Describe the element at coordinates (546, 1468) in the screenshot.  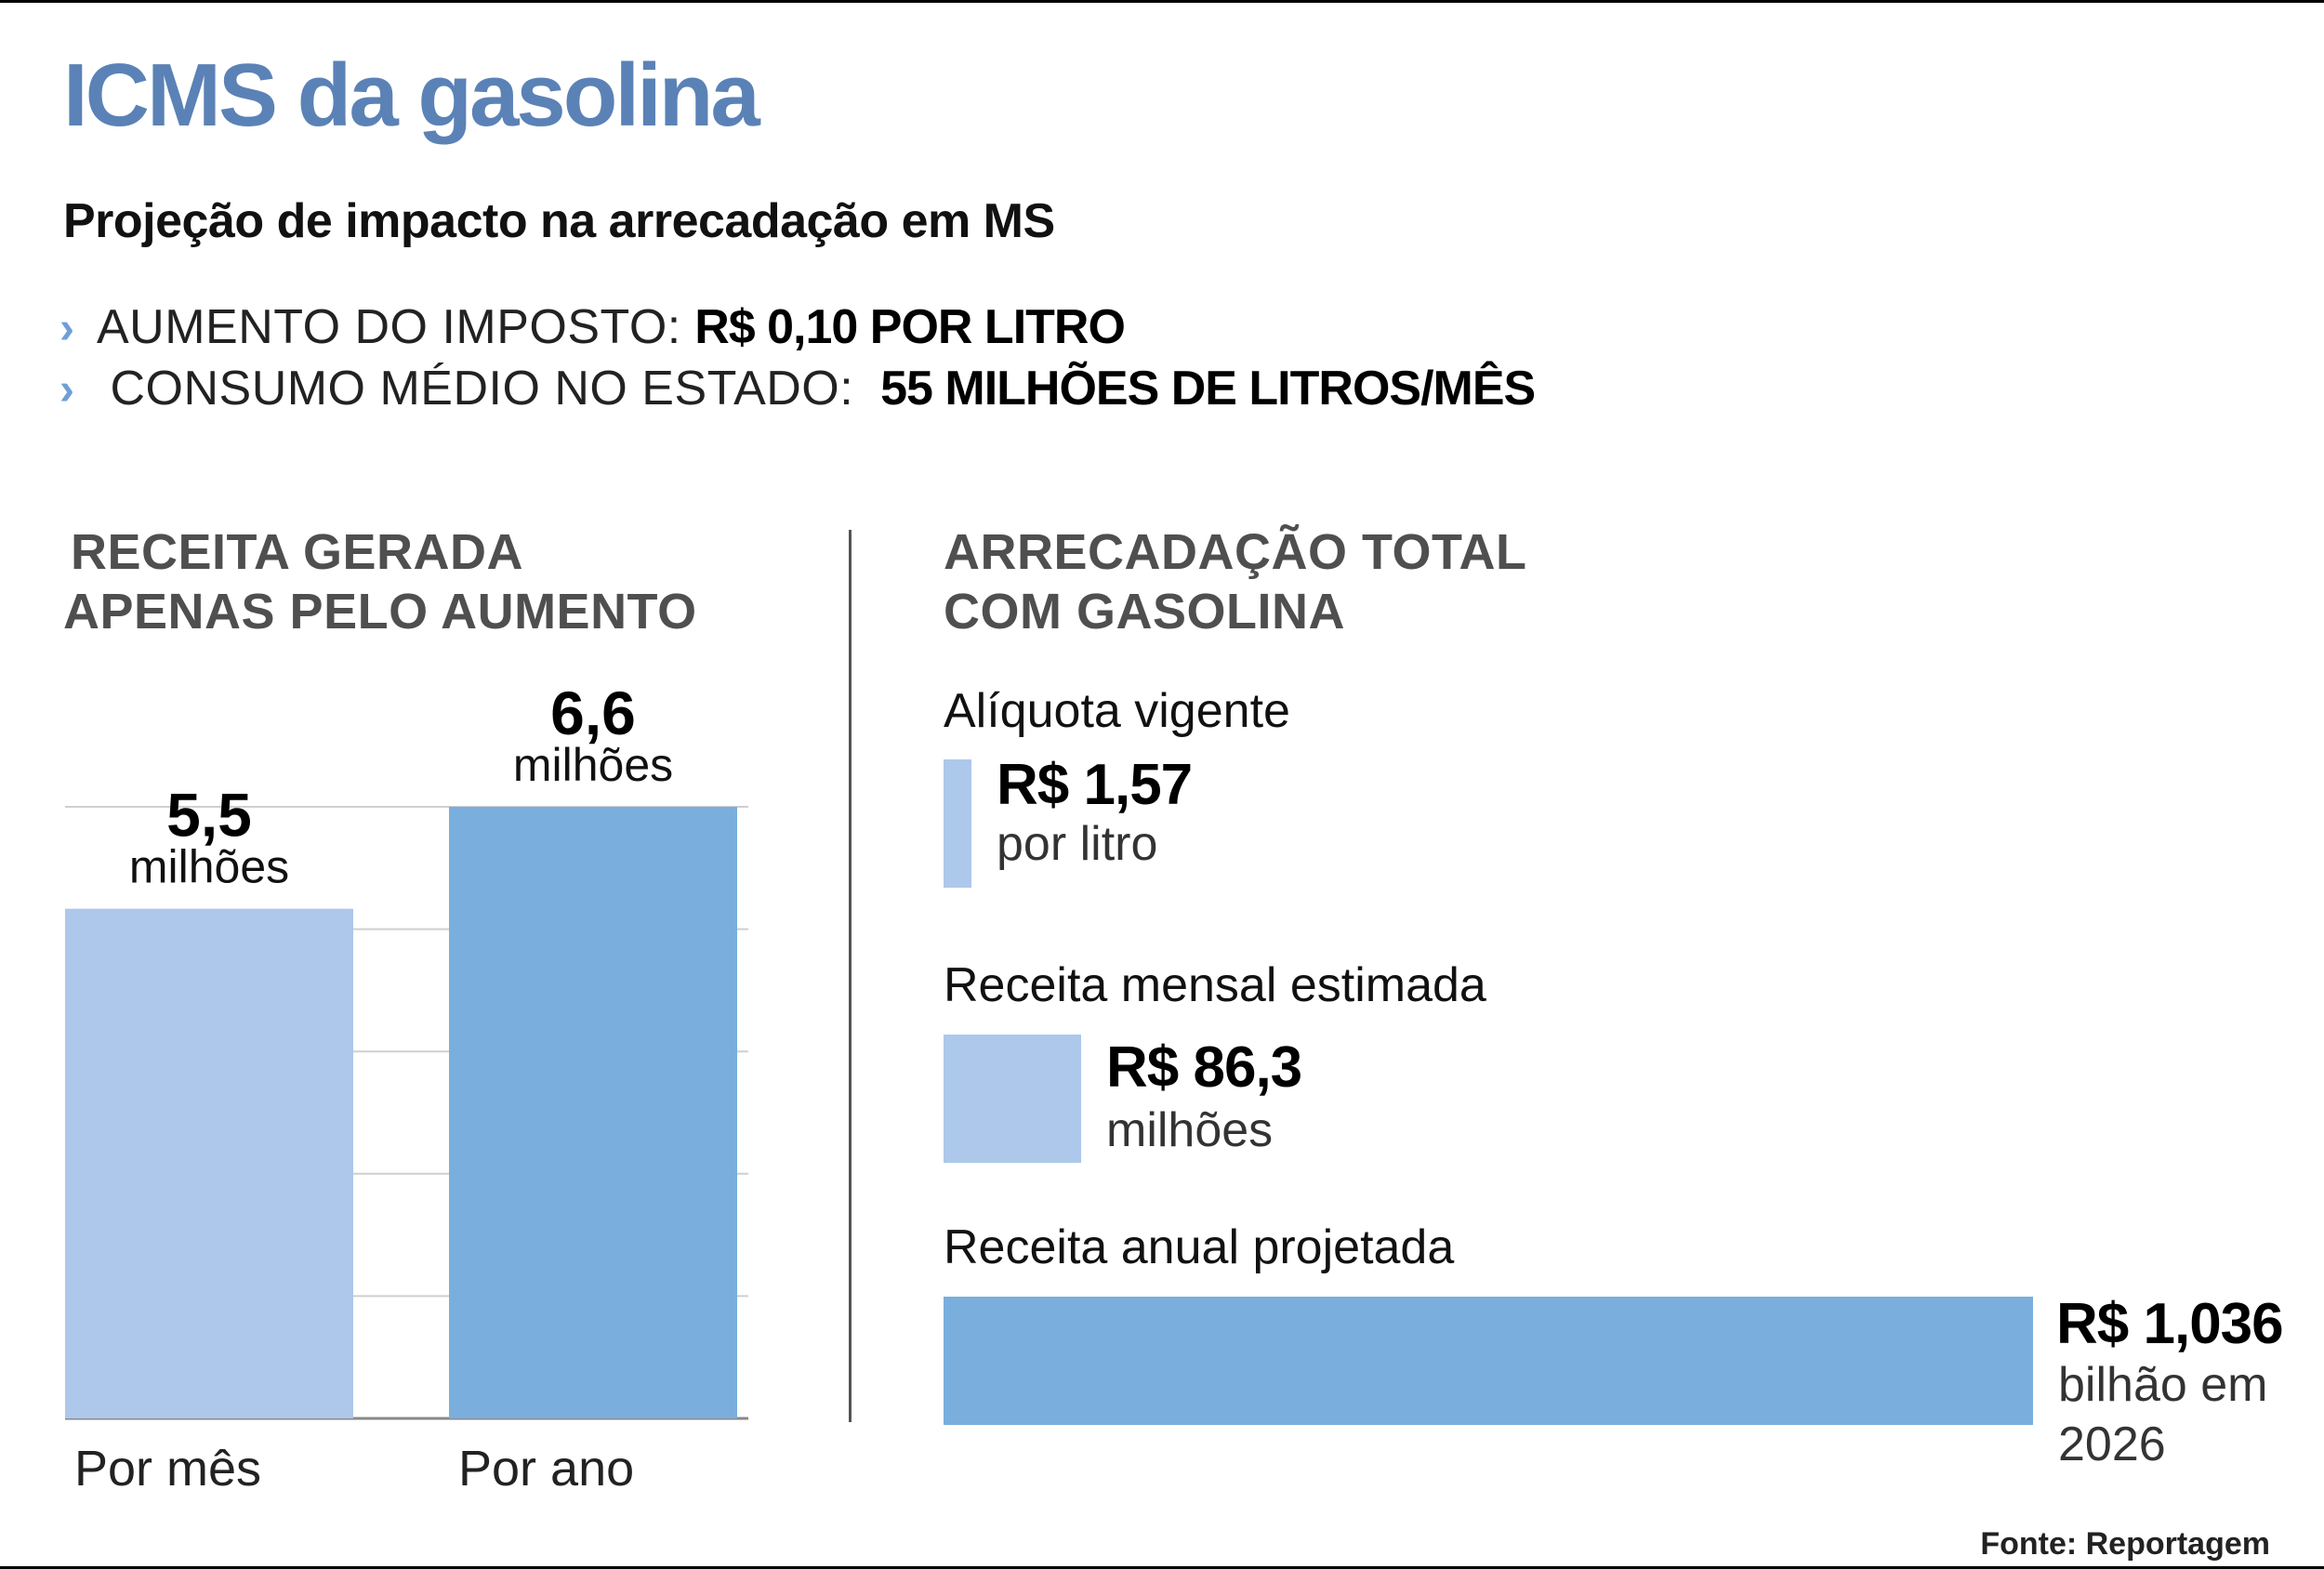
I see `category-label: Por ano` at that location.